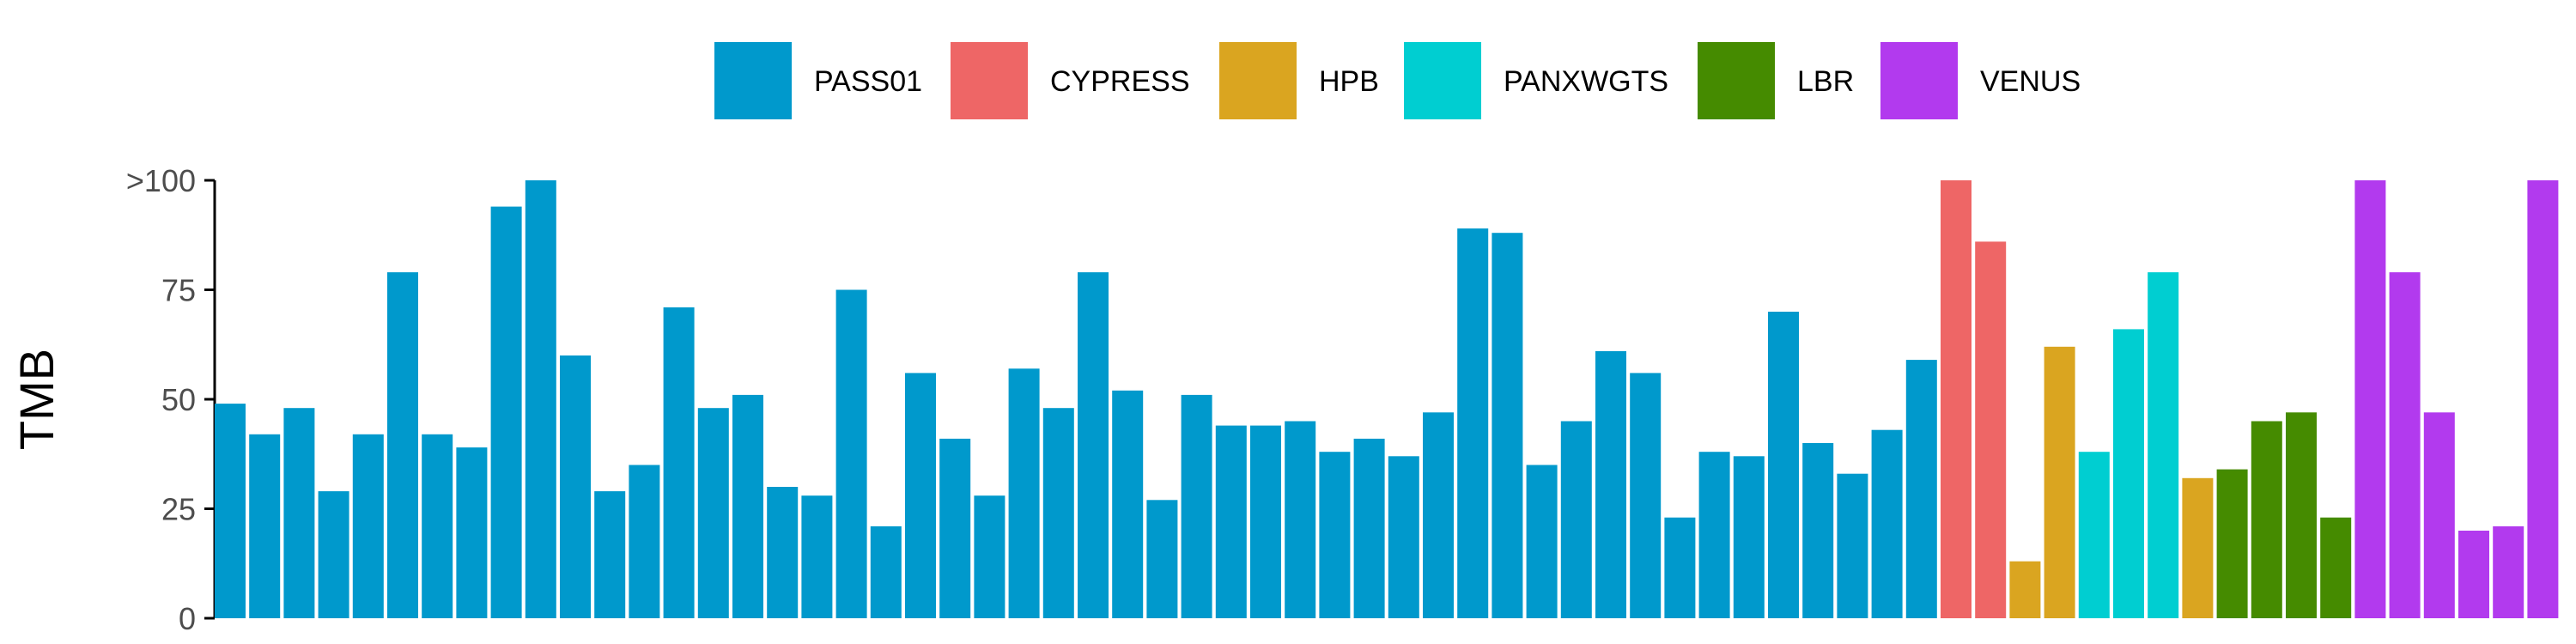  What do you see at coordinates (868, 82) in the screenshot?
I see `legend-label: PASS01` at bounding box center [868, 82].